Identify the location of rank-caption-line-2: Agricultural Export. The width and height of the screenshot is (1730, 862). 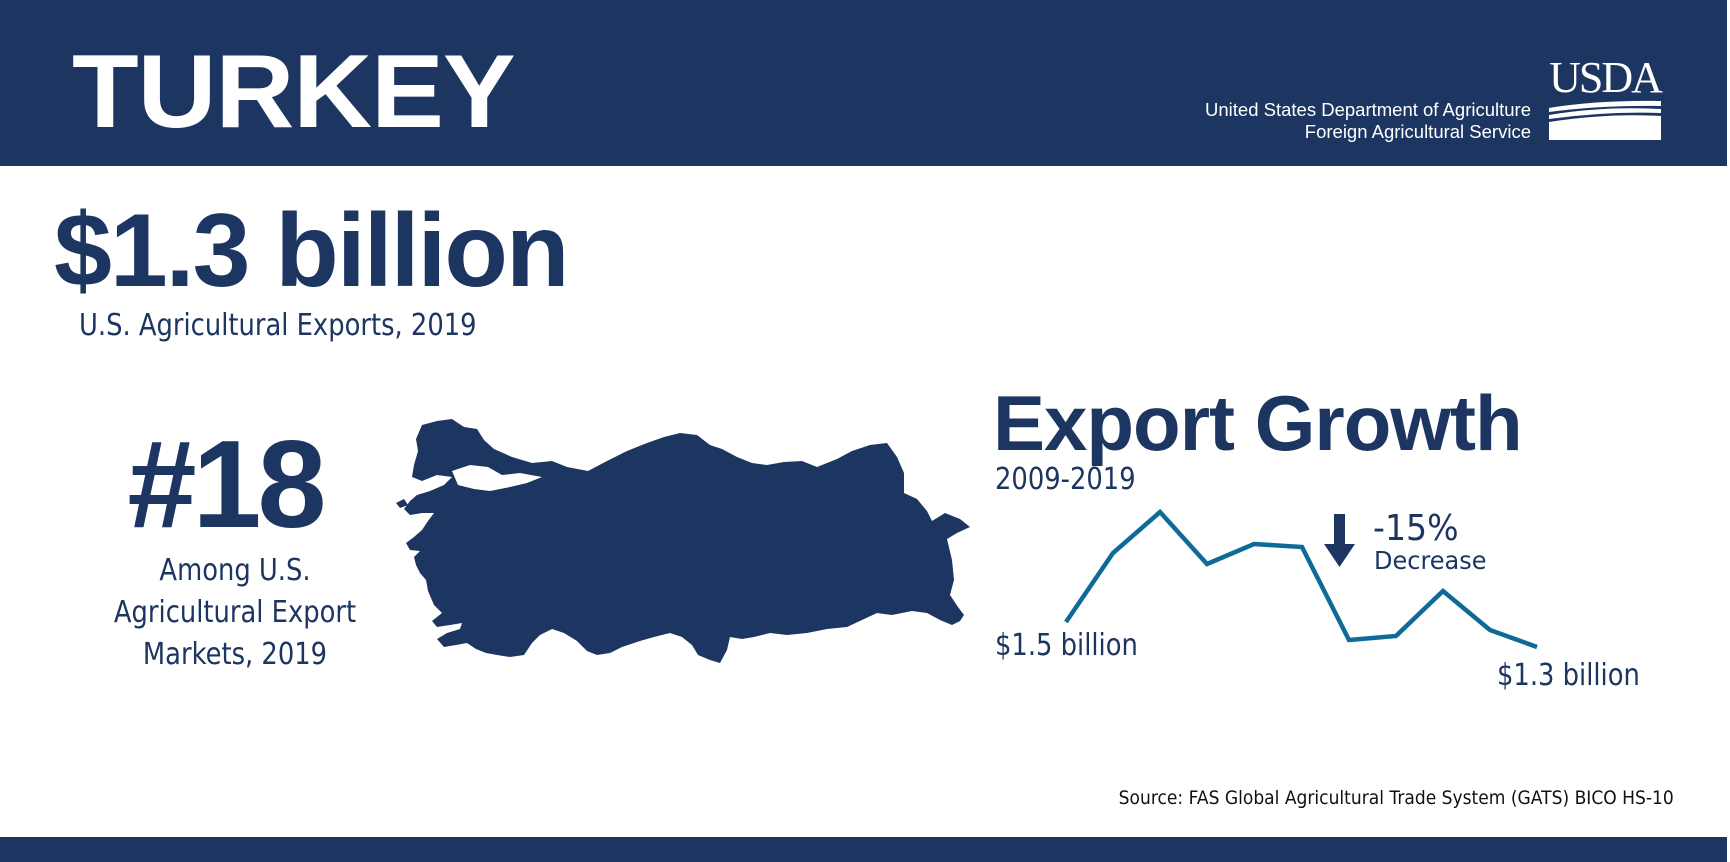
(235, 612).